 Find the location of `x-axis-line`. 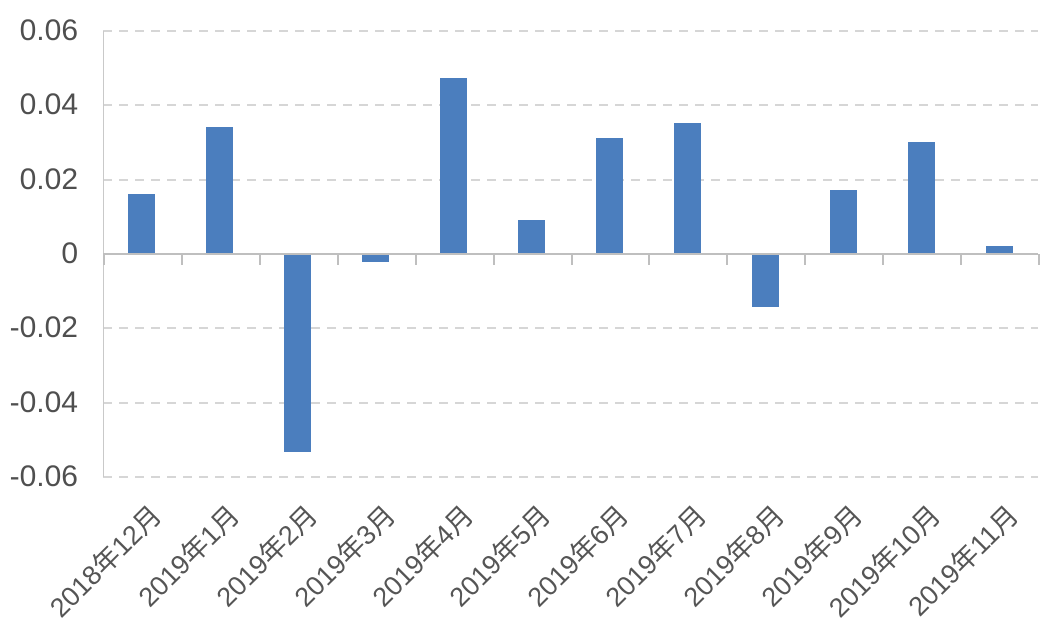

x-axis-line is located at coordinates (570, 254).